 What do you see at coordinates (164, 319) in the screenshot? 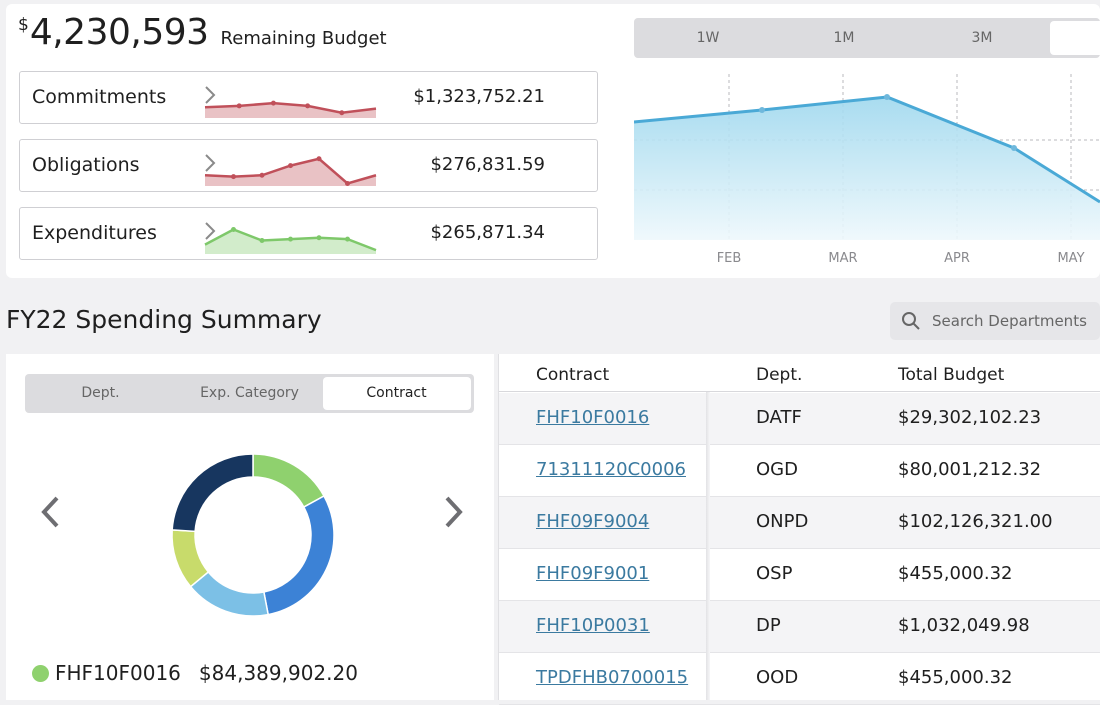
I see `section-title: FY22 Spending Summary` at bounding box center [164, 319].